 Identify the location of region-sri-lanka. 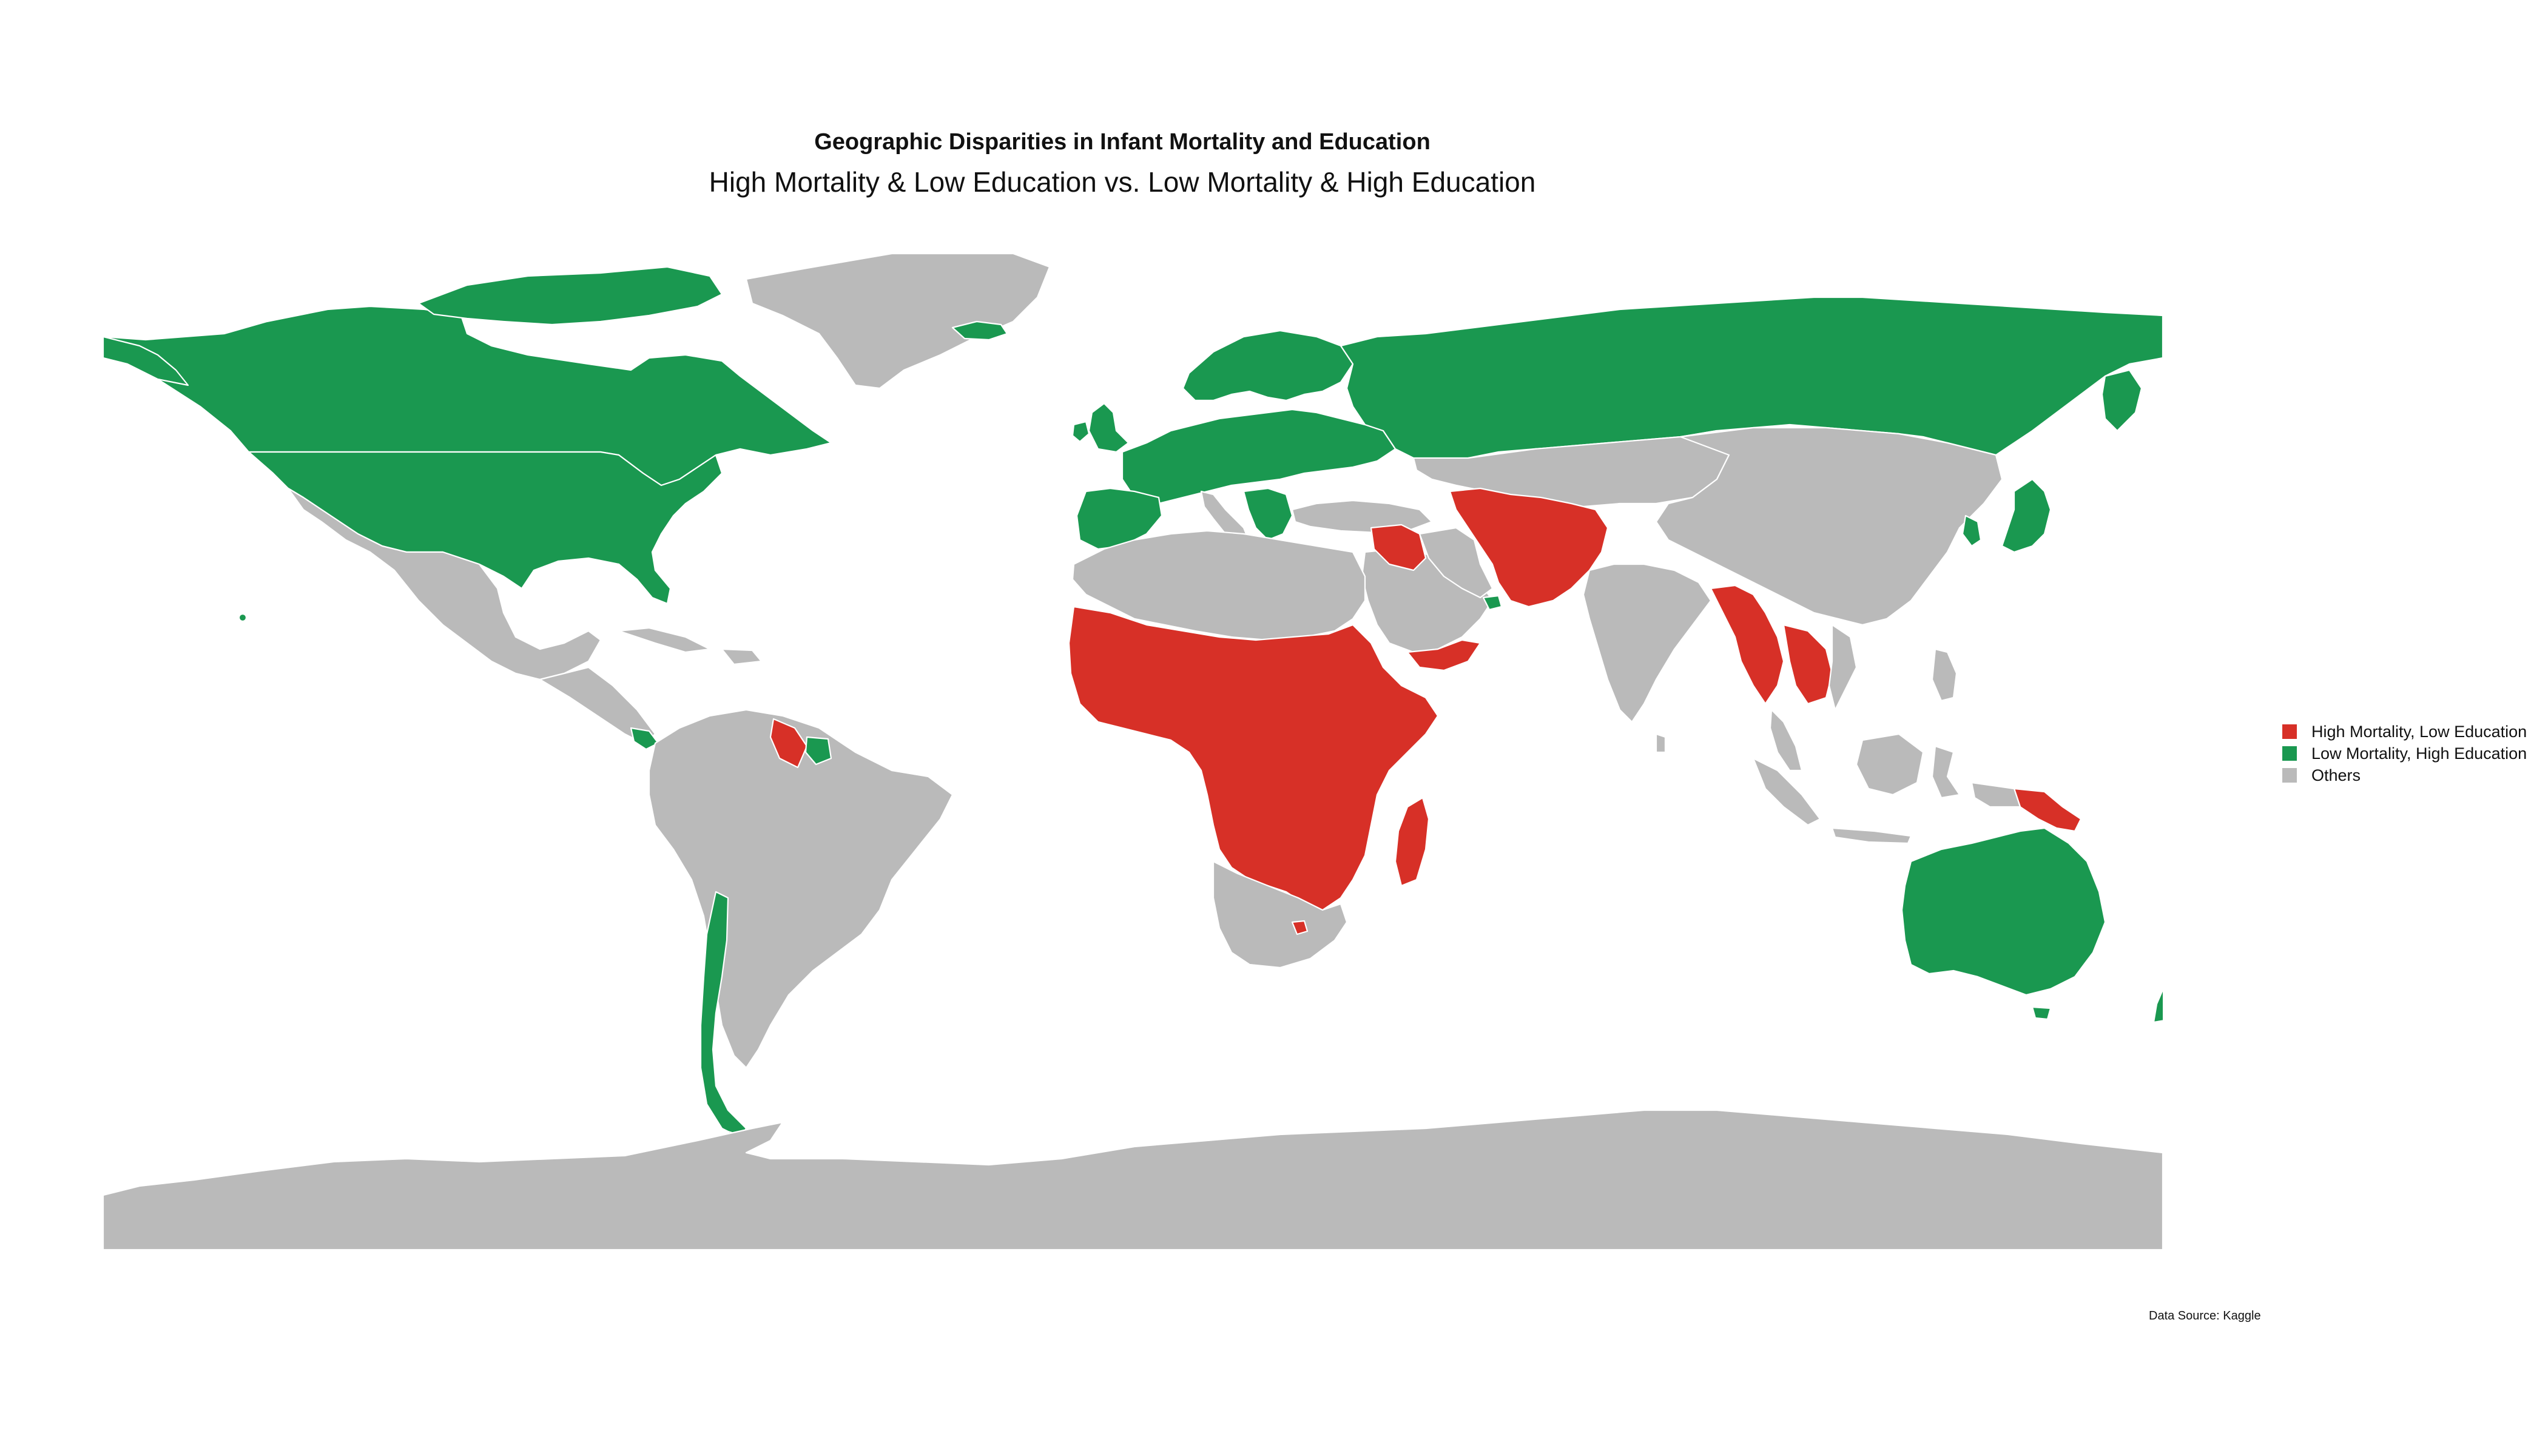
(1661, 743).